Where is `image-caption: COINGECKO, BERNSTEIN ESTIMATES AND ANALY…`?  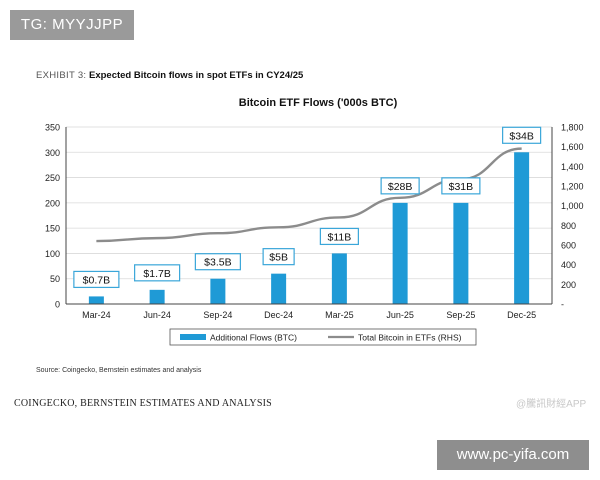 image-caption: COINGECKO, BERNSTEIN ESTIMATES AND ANALY… is located at coordinates (143, 403).